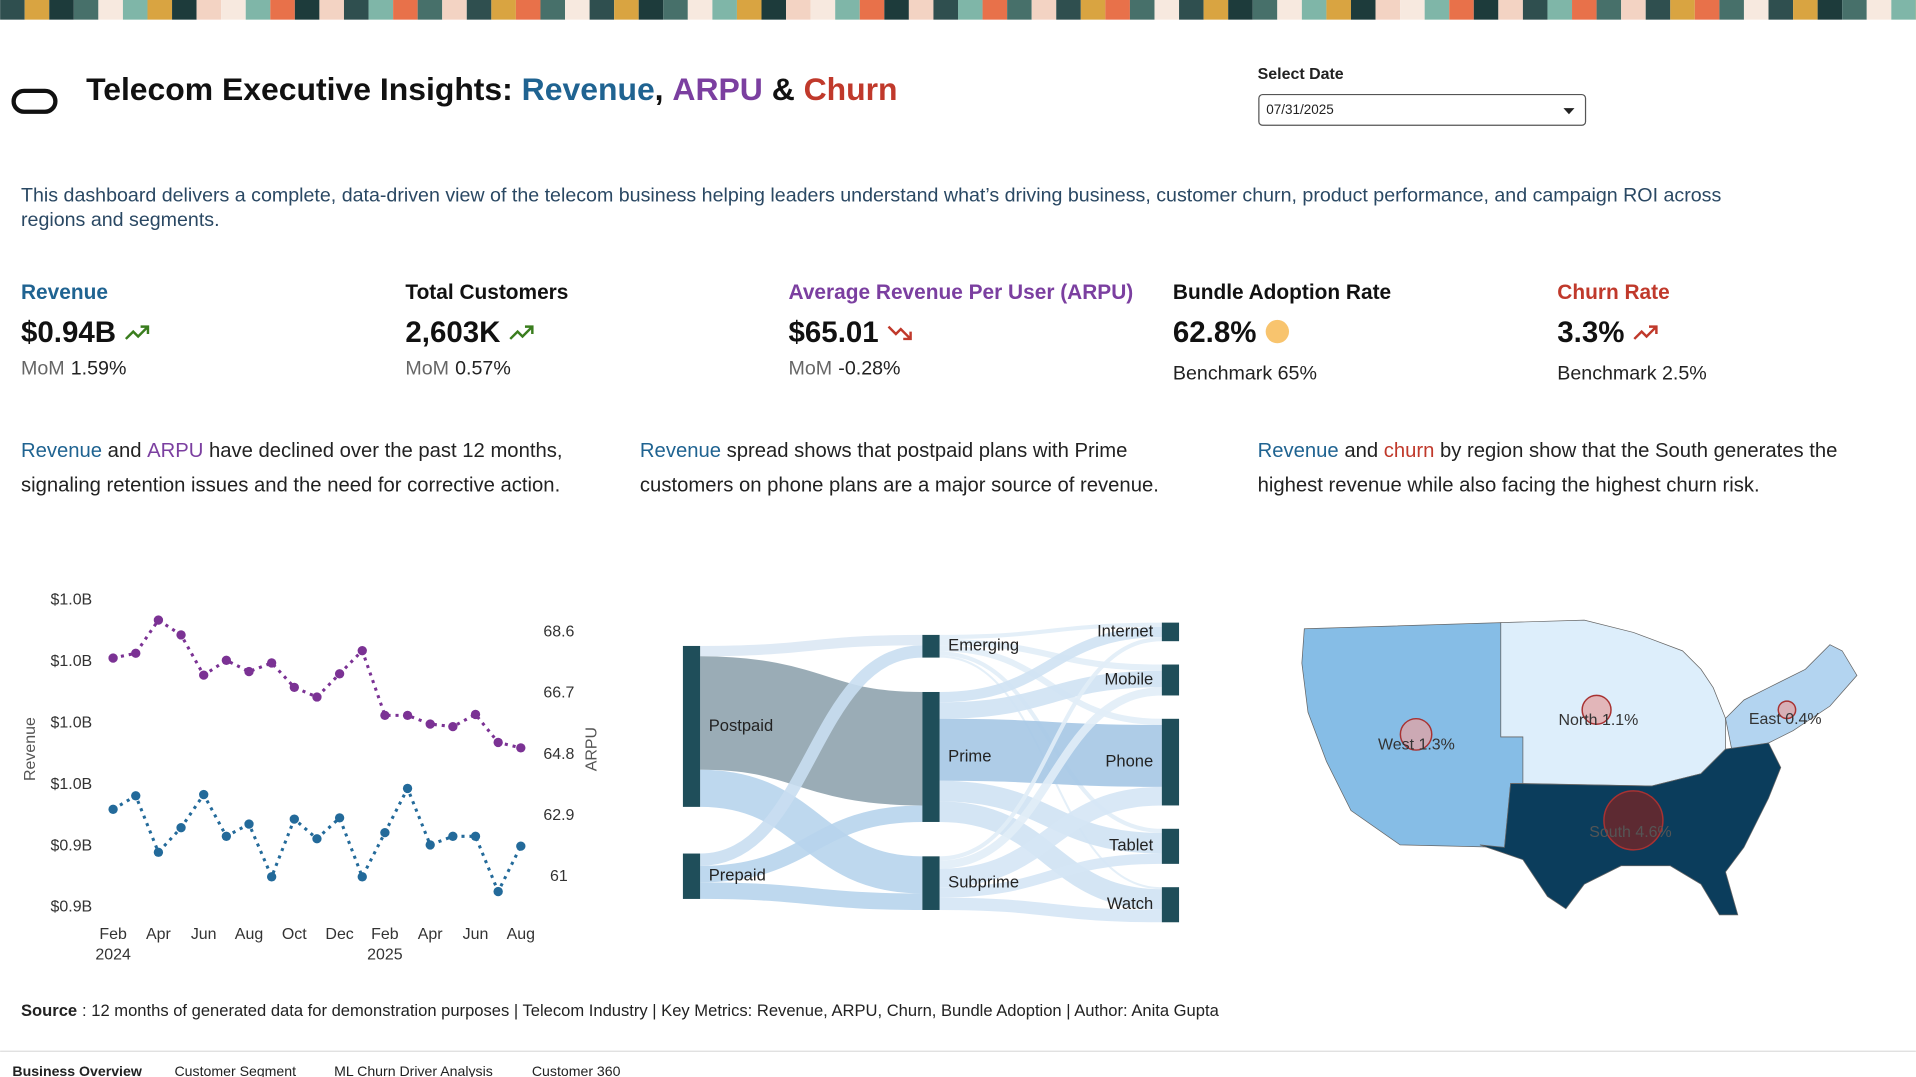  Describe the element at coordinates (559, 876) in the screenshot. I see `y2-tick-label: 61` at that location.